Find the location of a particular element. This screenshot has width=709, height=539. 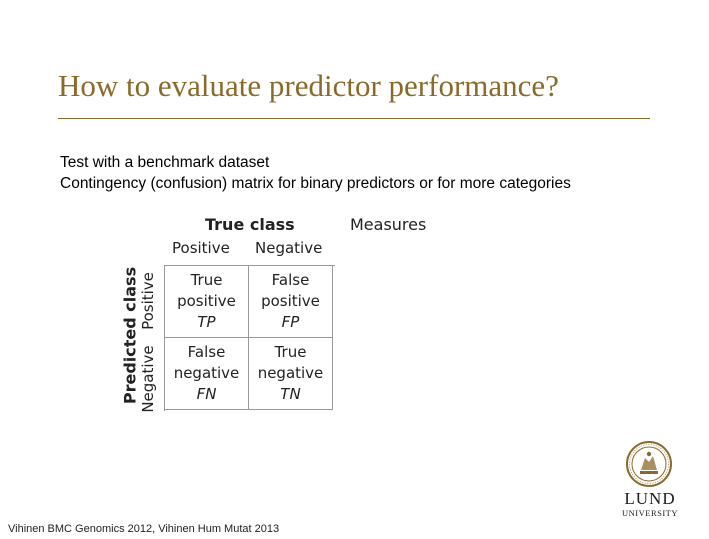

column-positive-label: Positive is located at coordinates (201, 248).